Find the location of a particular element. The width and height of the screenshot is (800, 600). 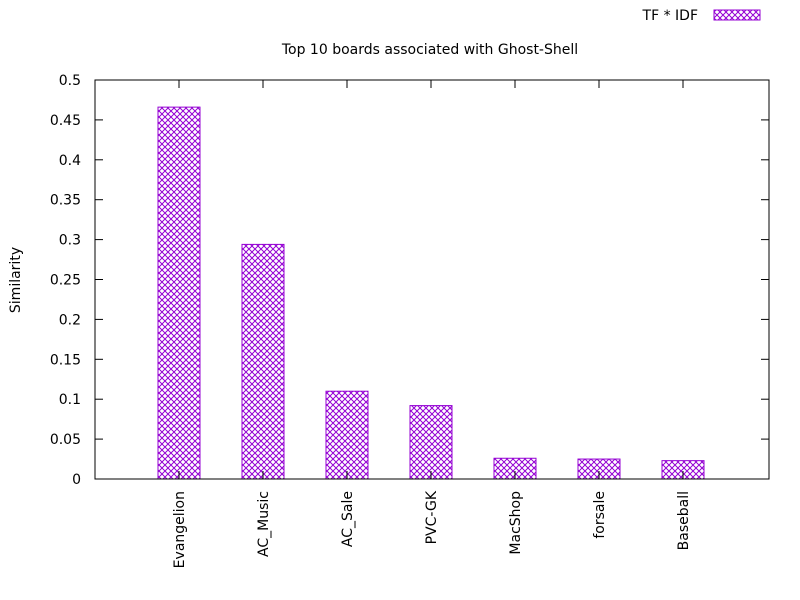

y-tick-label: 0.3 is located at coordinates (70, 241).